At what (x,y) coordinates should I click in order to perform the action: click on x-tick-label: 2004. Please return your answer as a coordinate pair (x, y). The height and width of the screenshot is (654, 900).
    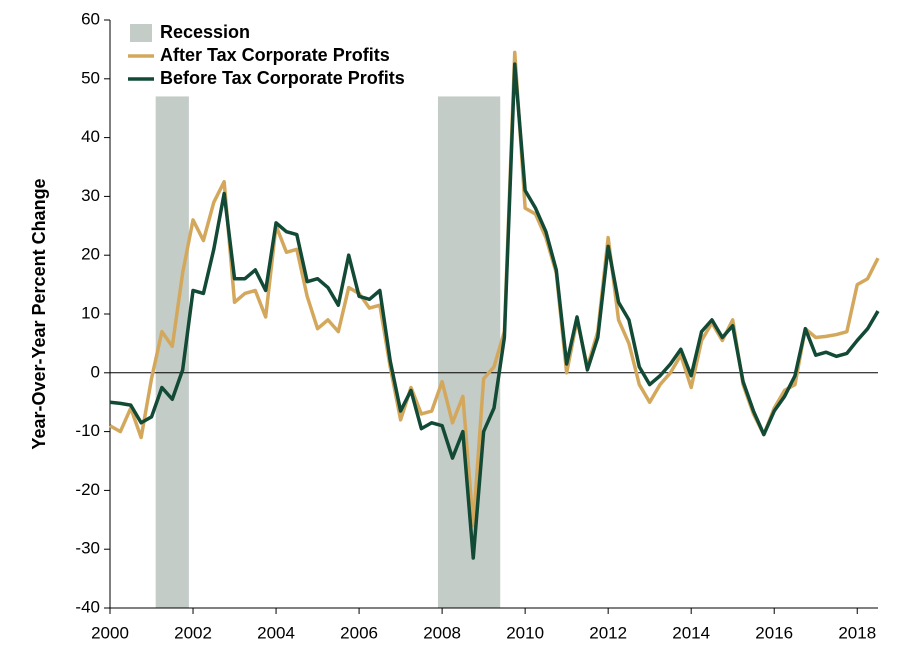
    Looking at the image, I should click on (276, 632).